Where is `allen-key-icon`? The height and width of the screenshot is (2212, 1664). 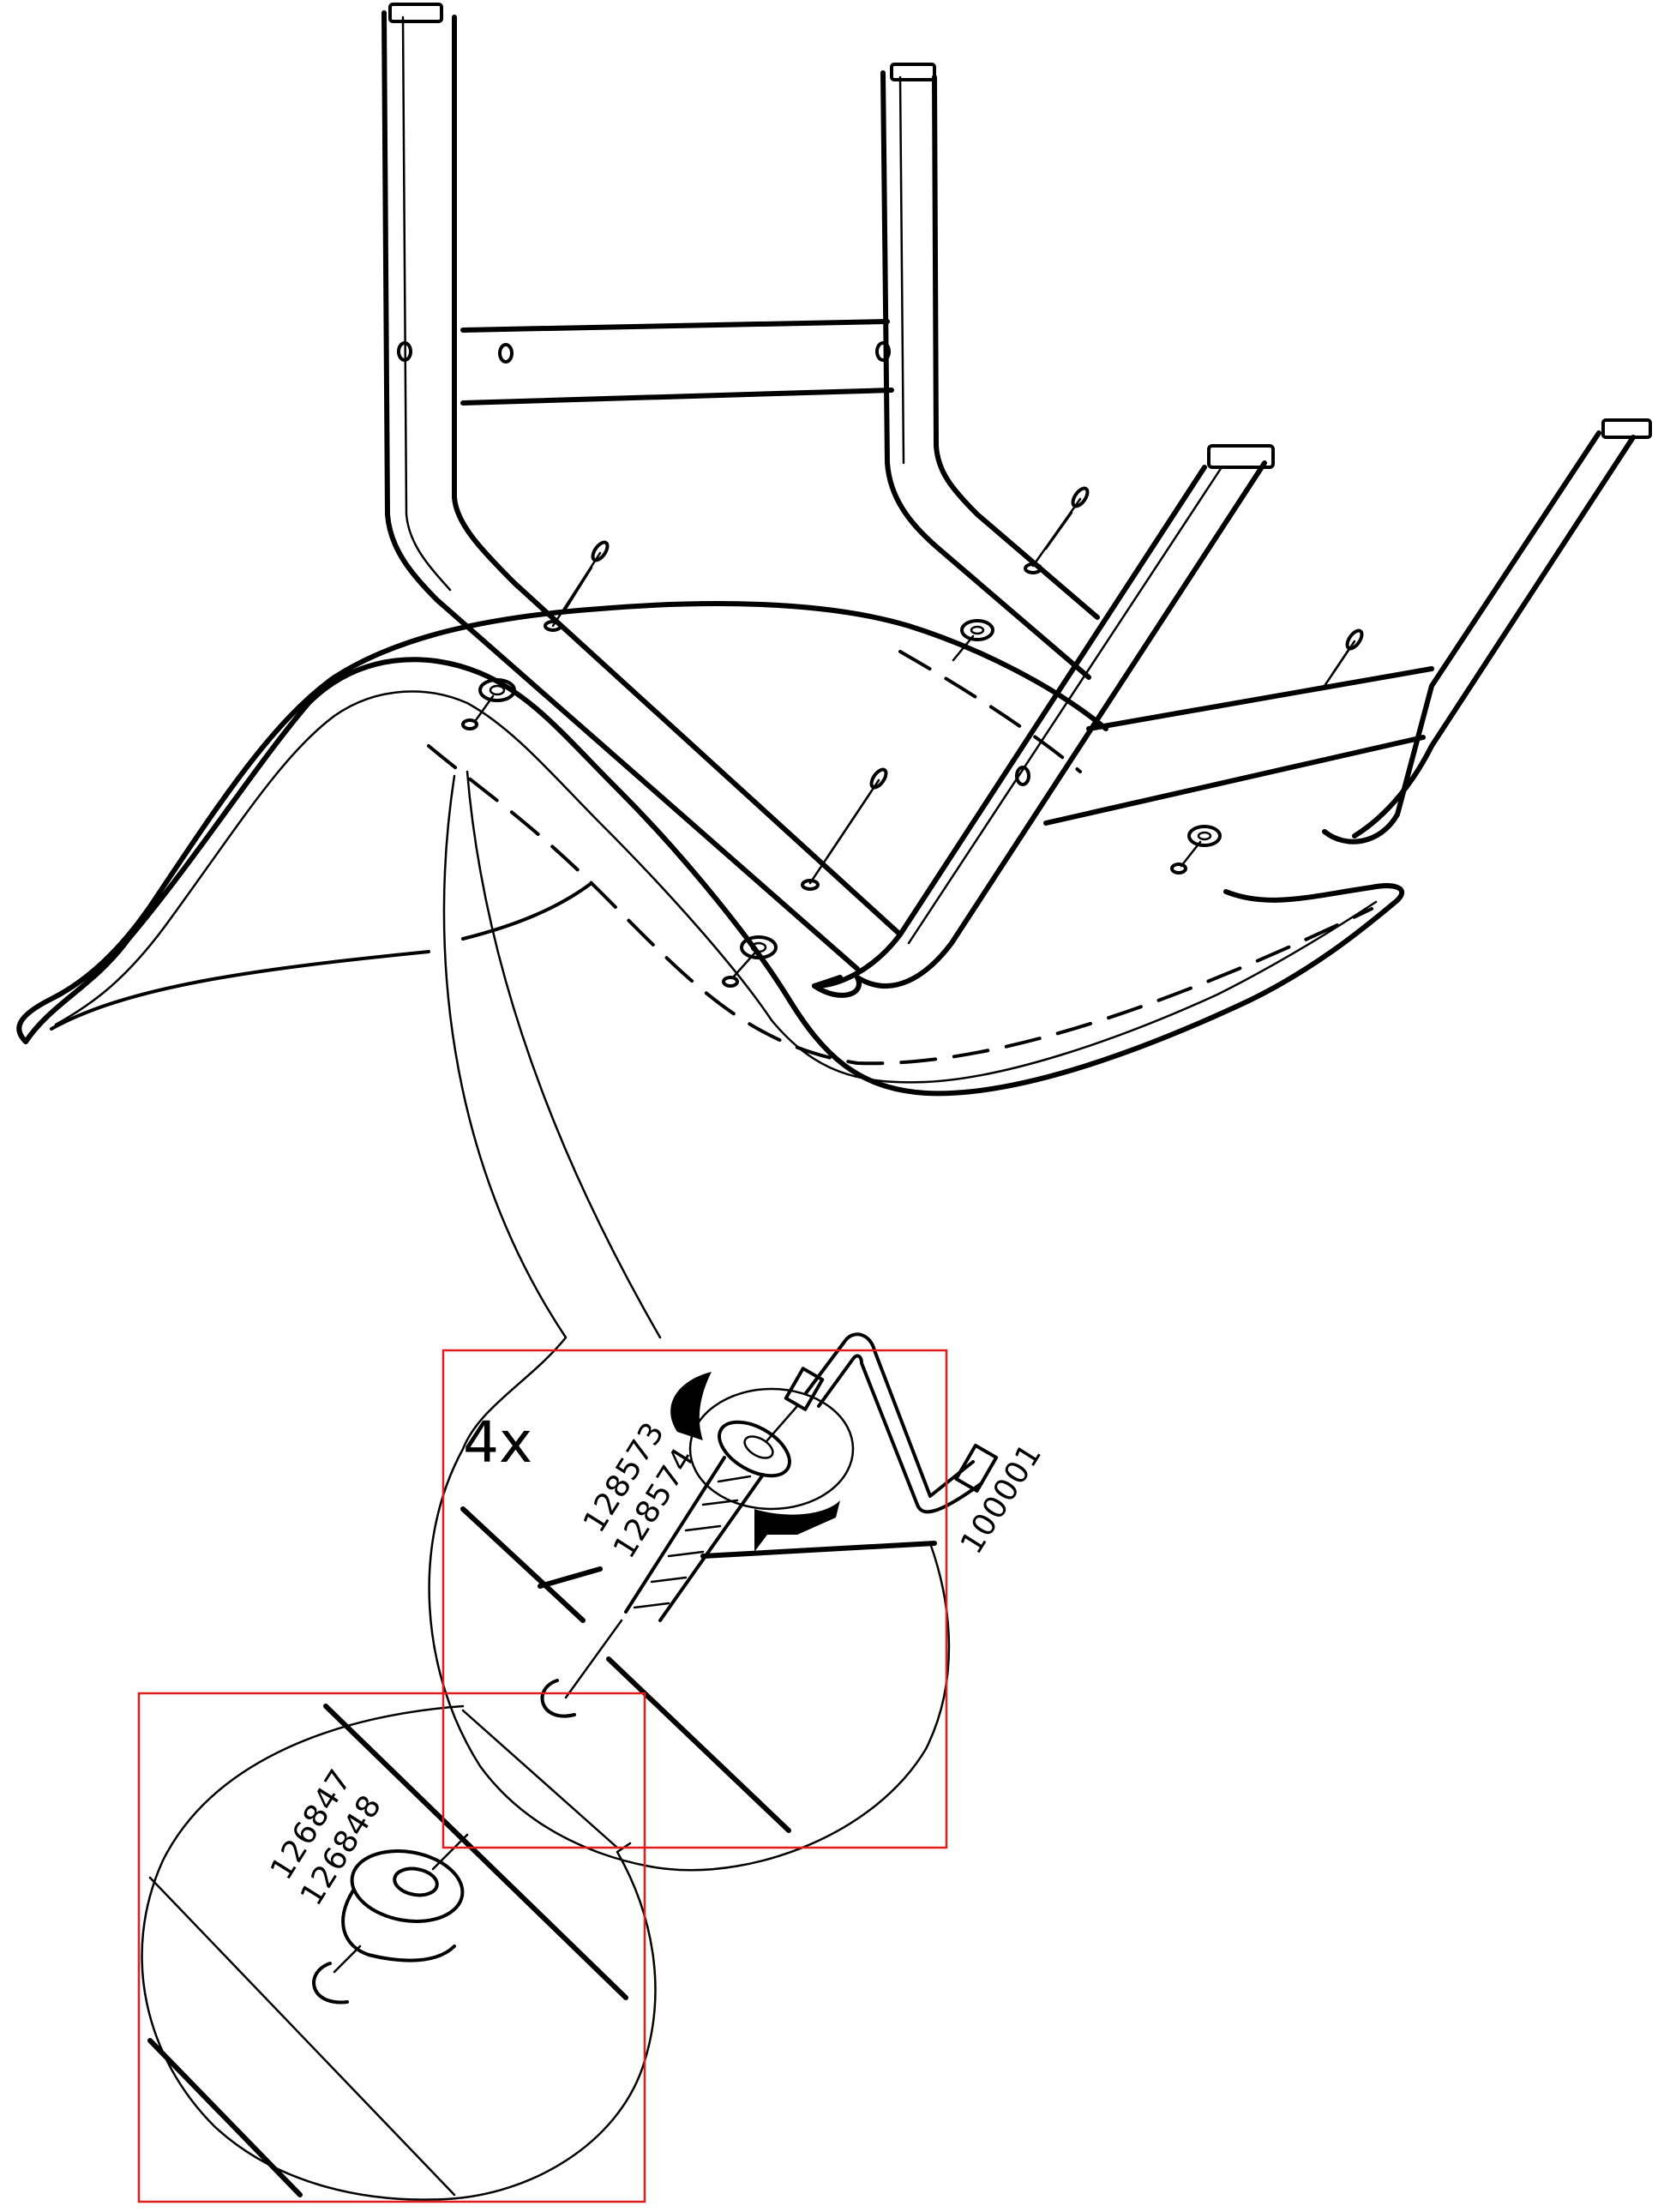
allen-key-icon is located at coordinates (883, 1423).